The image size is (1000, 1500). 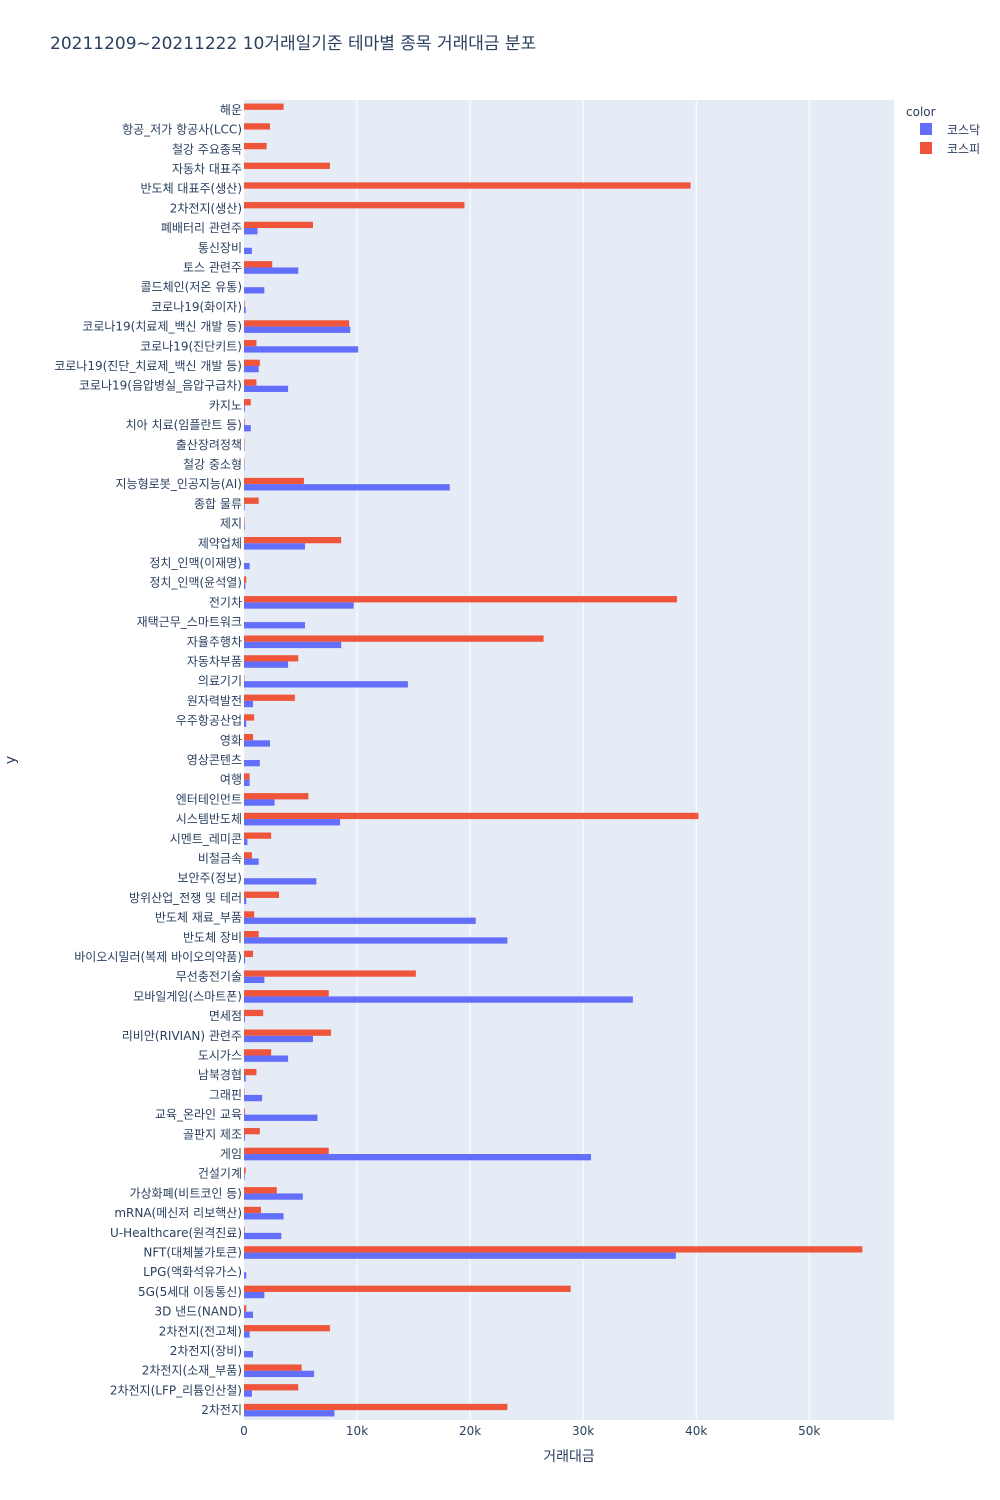 What do you see at coordinates (11, 760) in the screenshot?
I see `y-axis-label: y` at bounding box center [11, 760].